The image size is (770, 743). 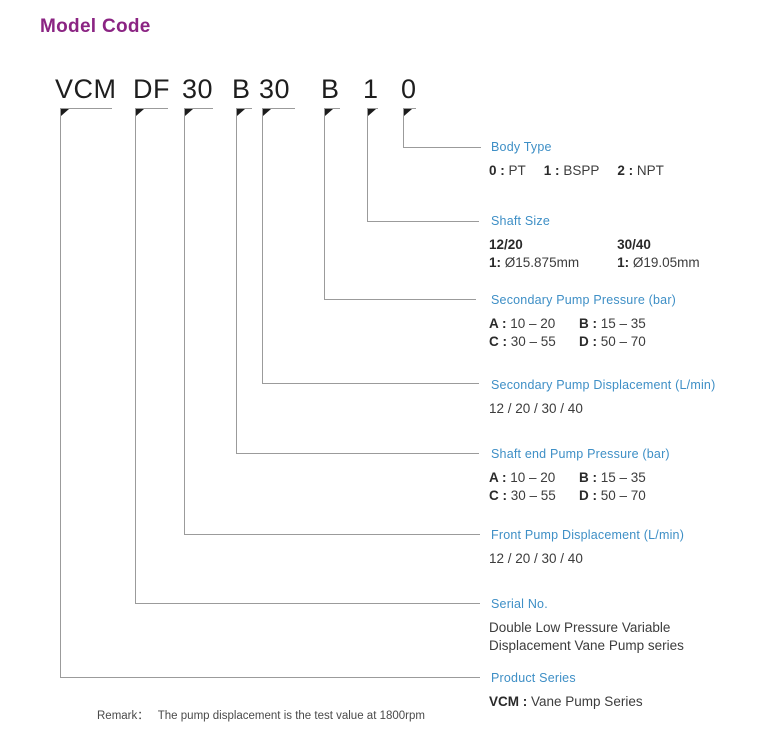 I want to click on option-value: Vane Pump Series, so click(x=587, y=701).